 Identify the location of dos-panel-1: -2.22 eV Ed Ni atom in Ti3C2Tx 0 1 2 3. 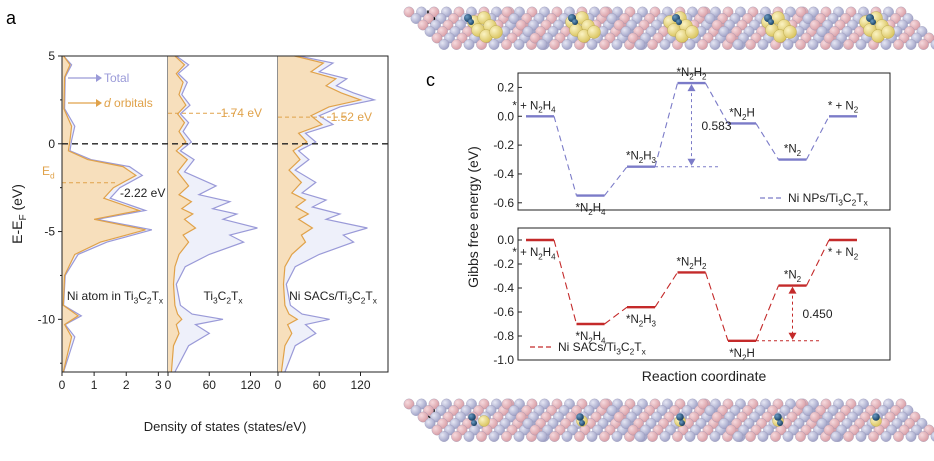
(105, 223).